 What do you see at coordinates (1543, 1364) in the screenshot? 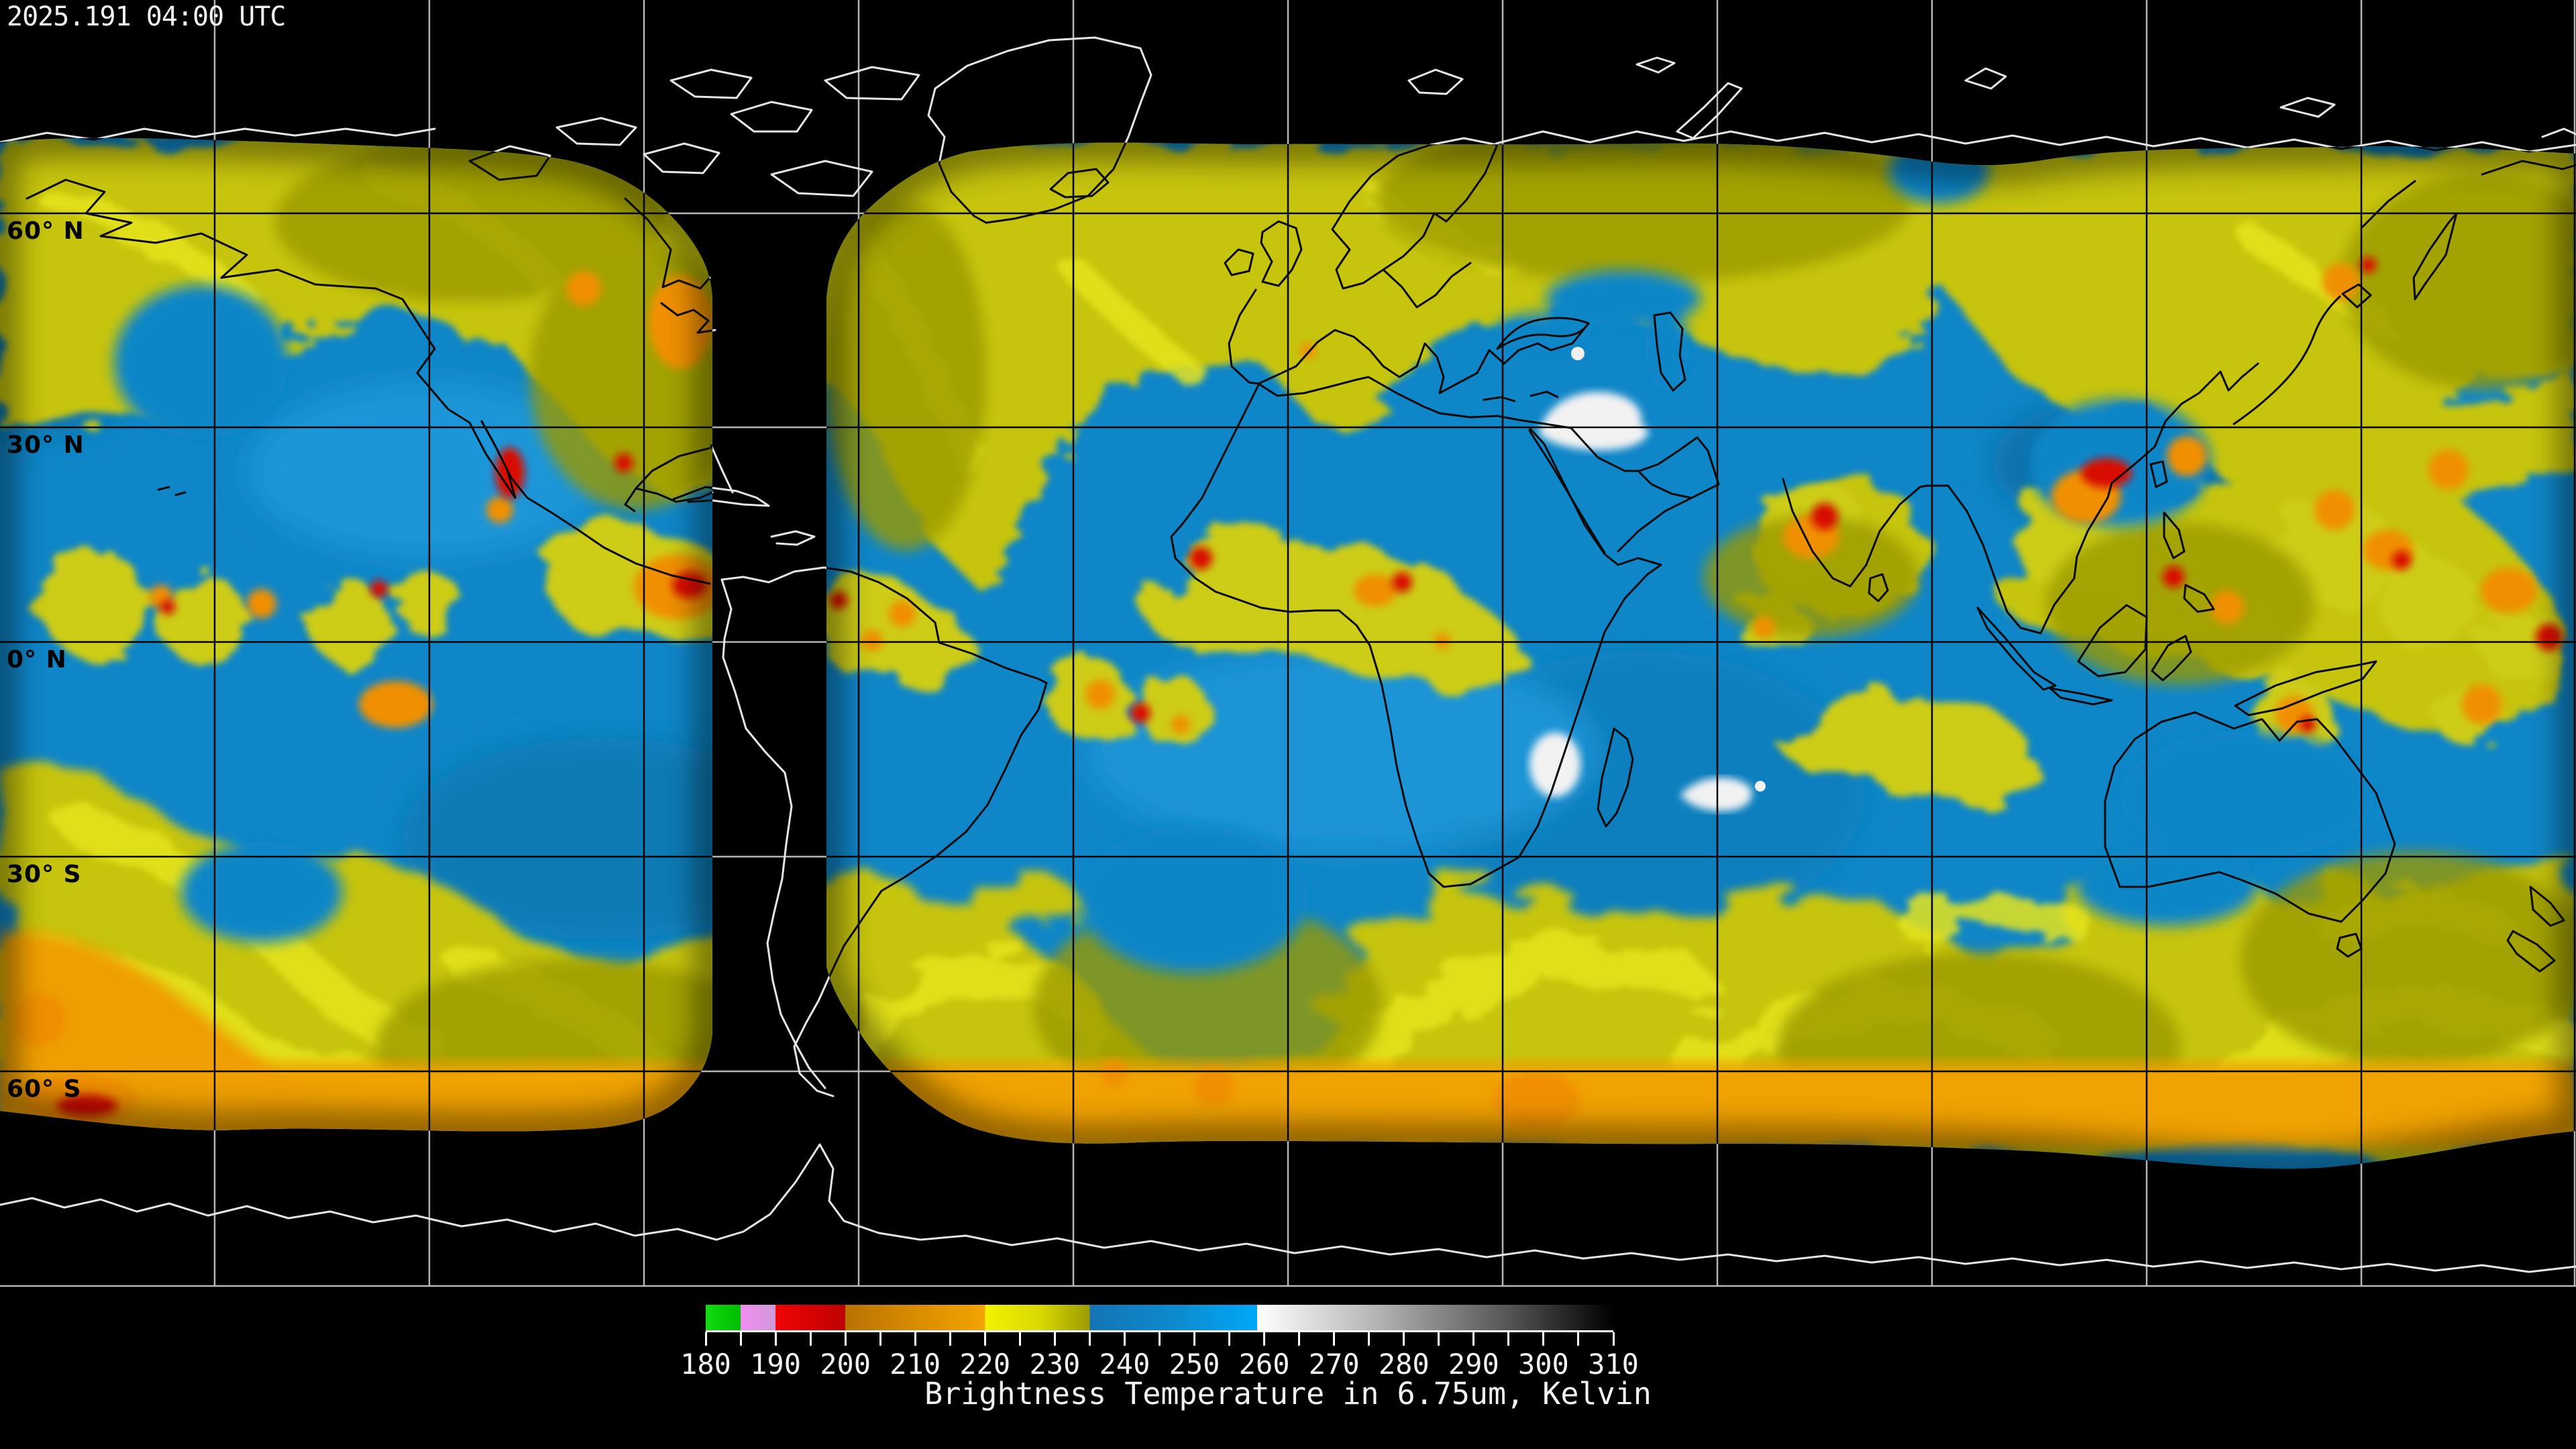
I see `colorbar-tick-label: 300` at bounding box center [1543, 1364].